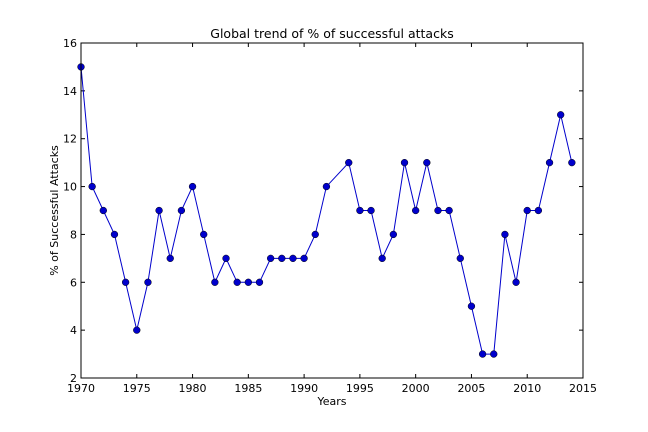  What do you see at coordinates (137, 388) in the screenshot?
I see `x-tick-label: 1975` at bounding box center [137, 388].